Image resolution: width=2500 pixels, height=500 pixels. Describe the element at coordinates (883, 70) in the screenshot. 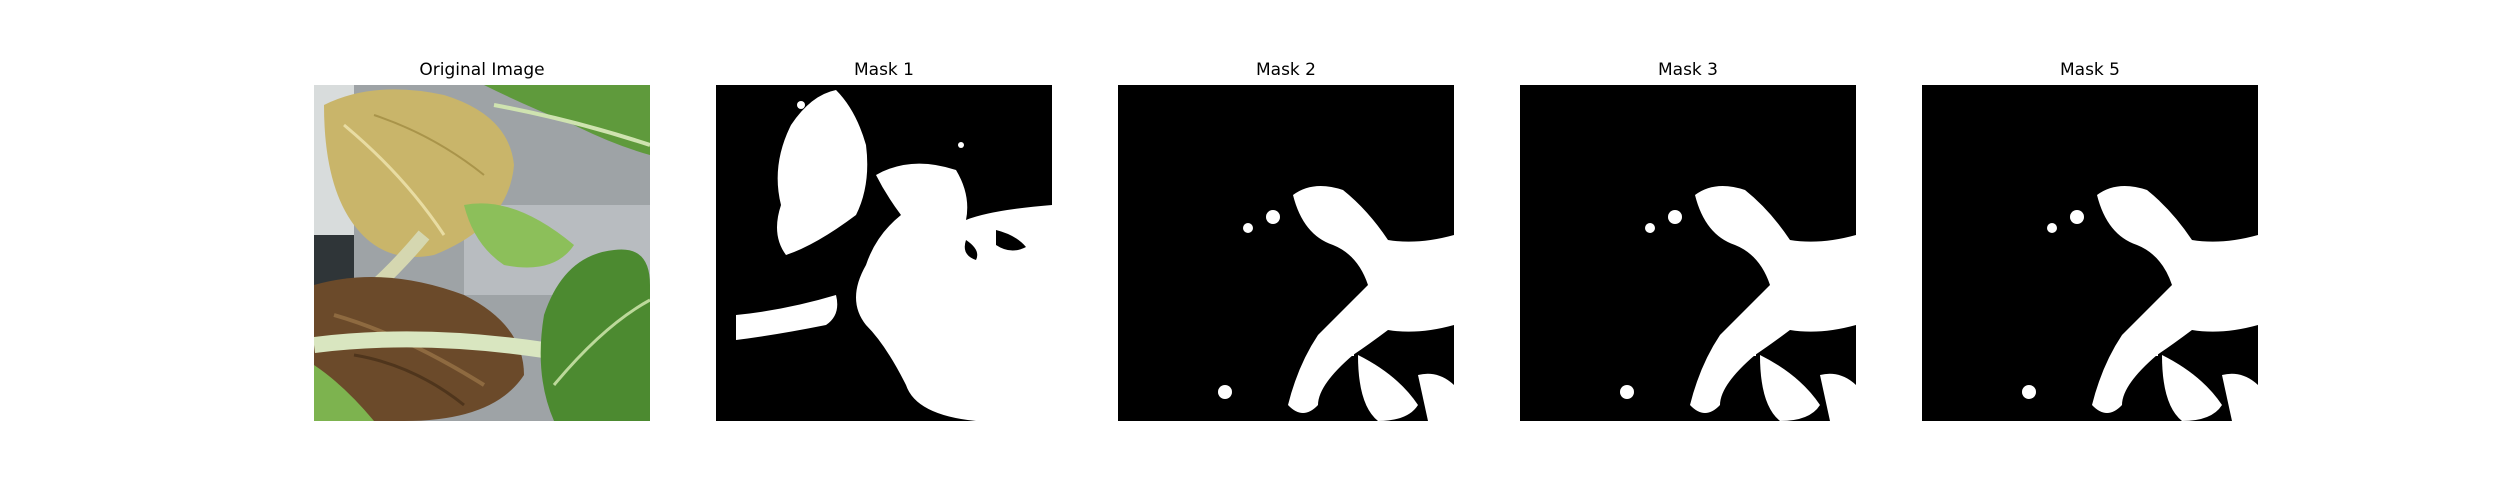

I see `panel-title: Mask 1` at that location.